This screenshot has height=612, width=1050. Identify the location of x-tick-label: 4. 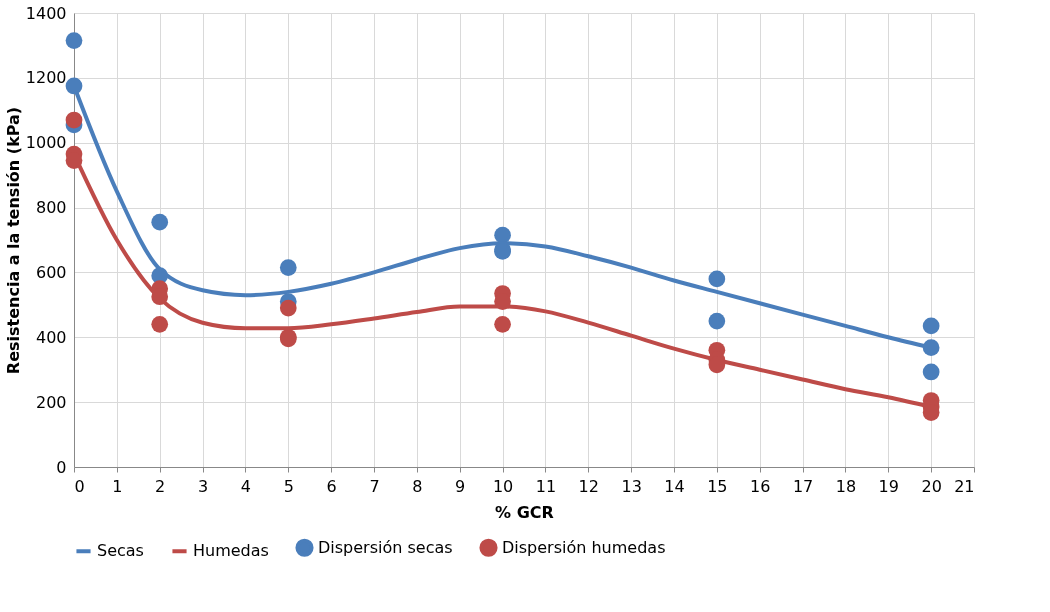
(246, 486).